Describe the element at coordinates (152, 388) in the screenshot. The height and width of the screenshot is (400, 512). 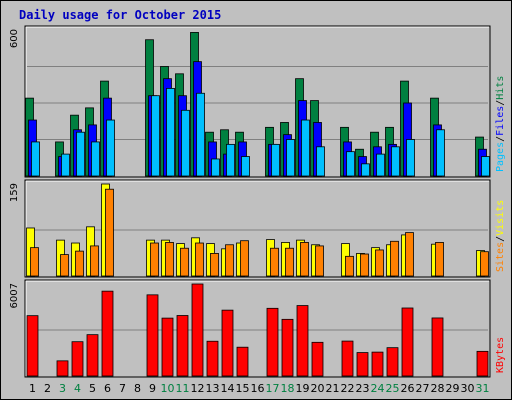
I see `x-tick-label: 9` at that location.